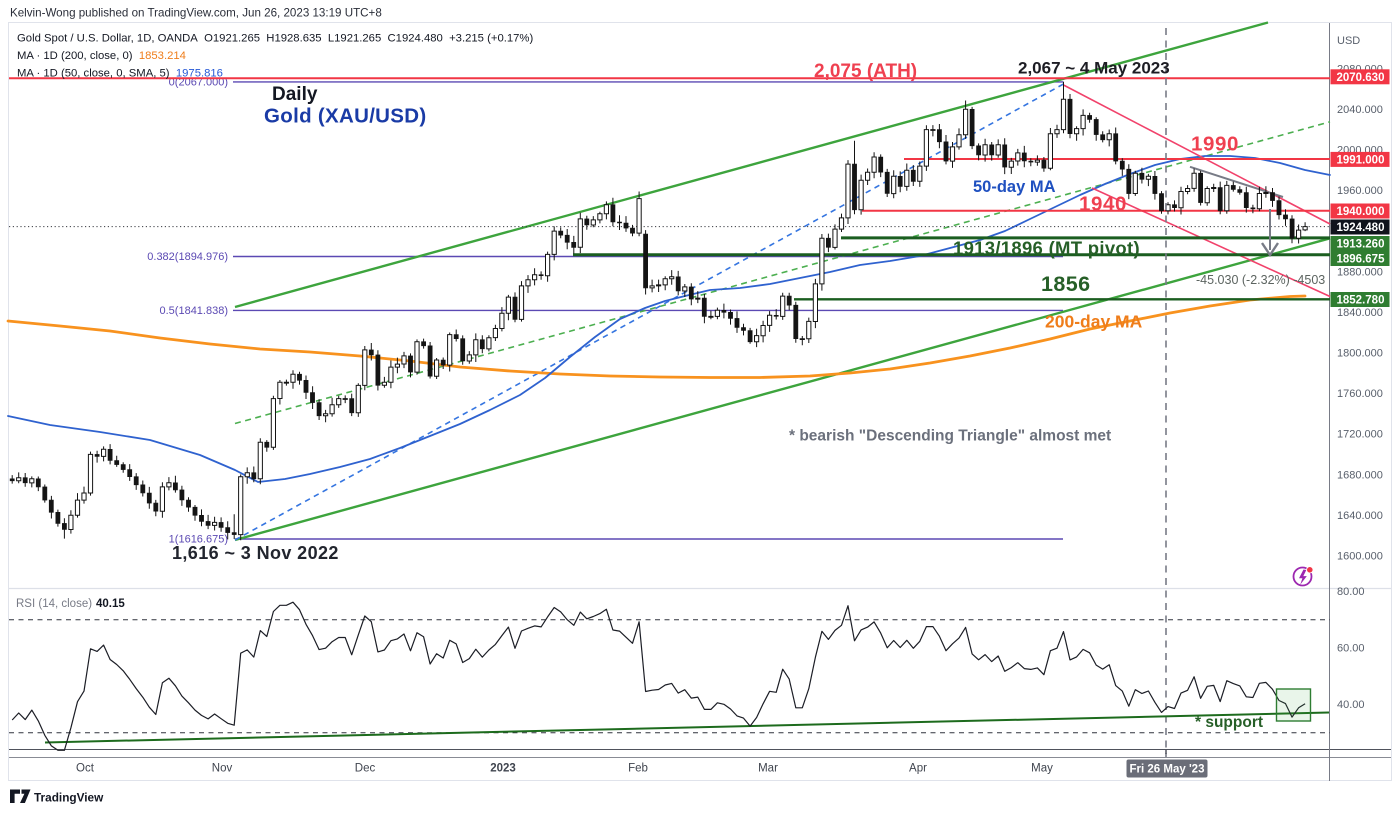  What do you see at coordinates (1167, 770) in the screenshot?
I see `svg-text: Fri 26 May '23` at bounding box center [1167, 770].